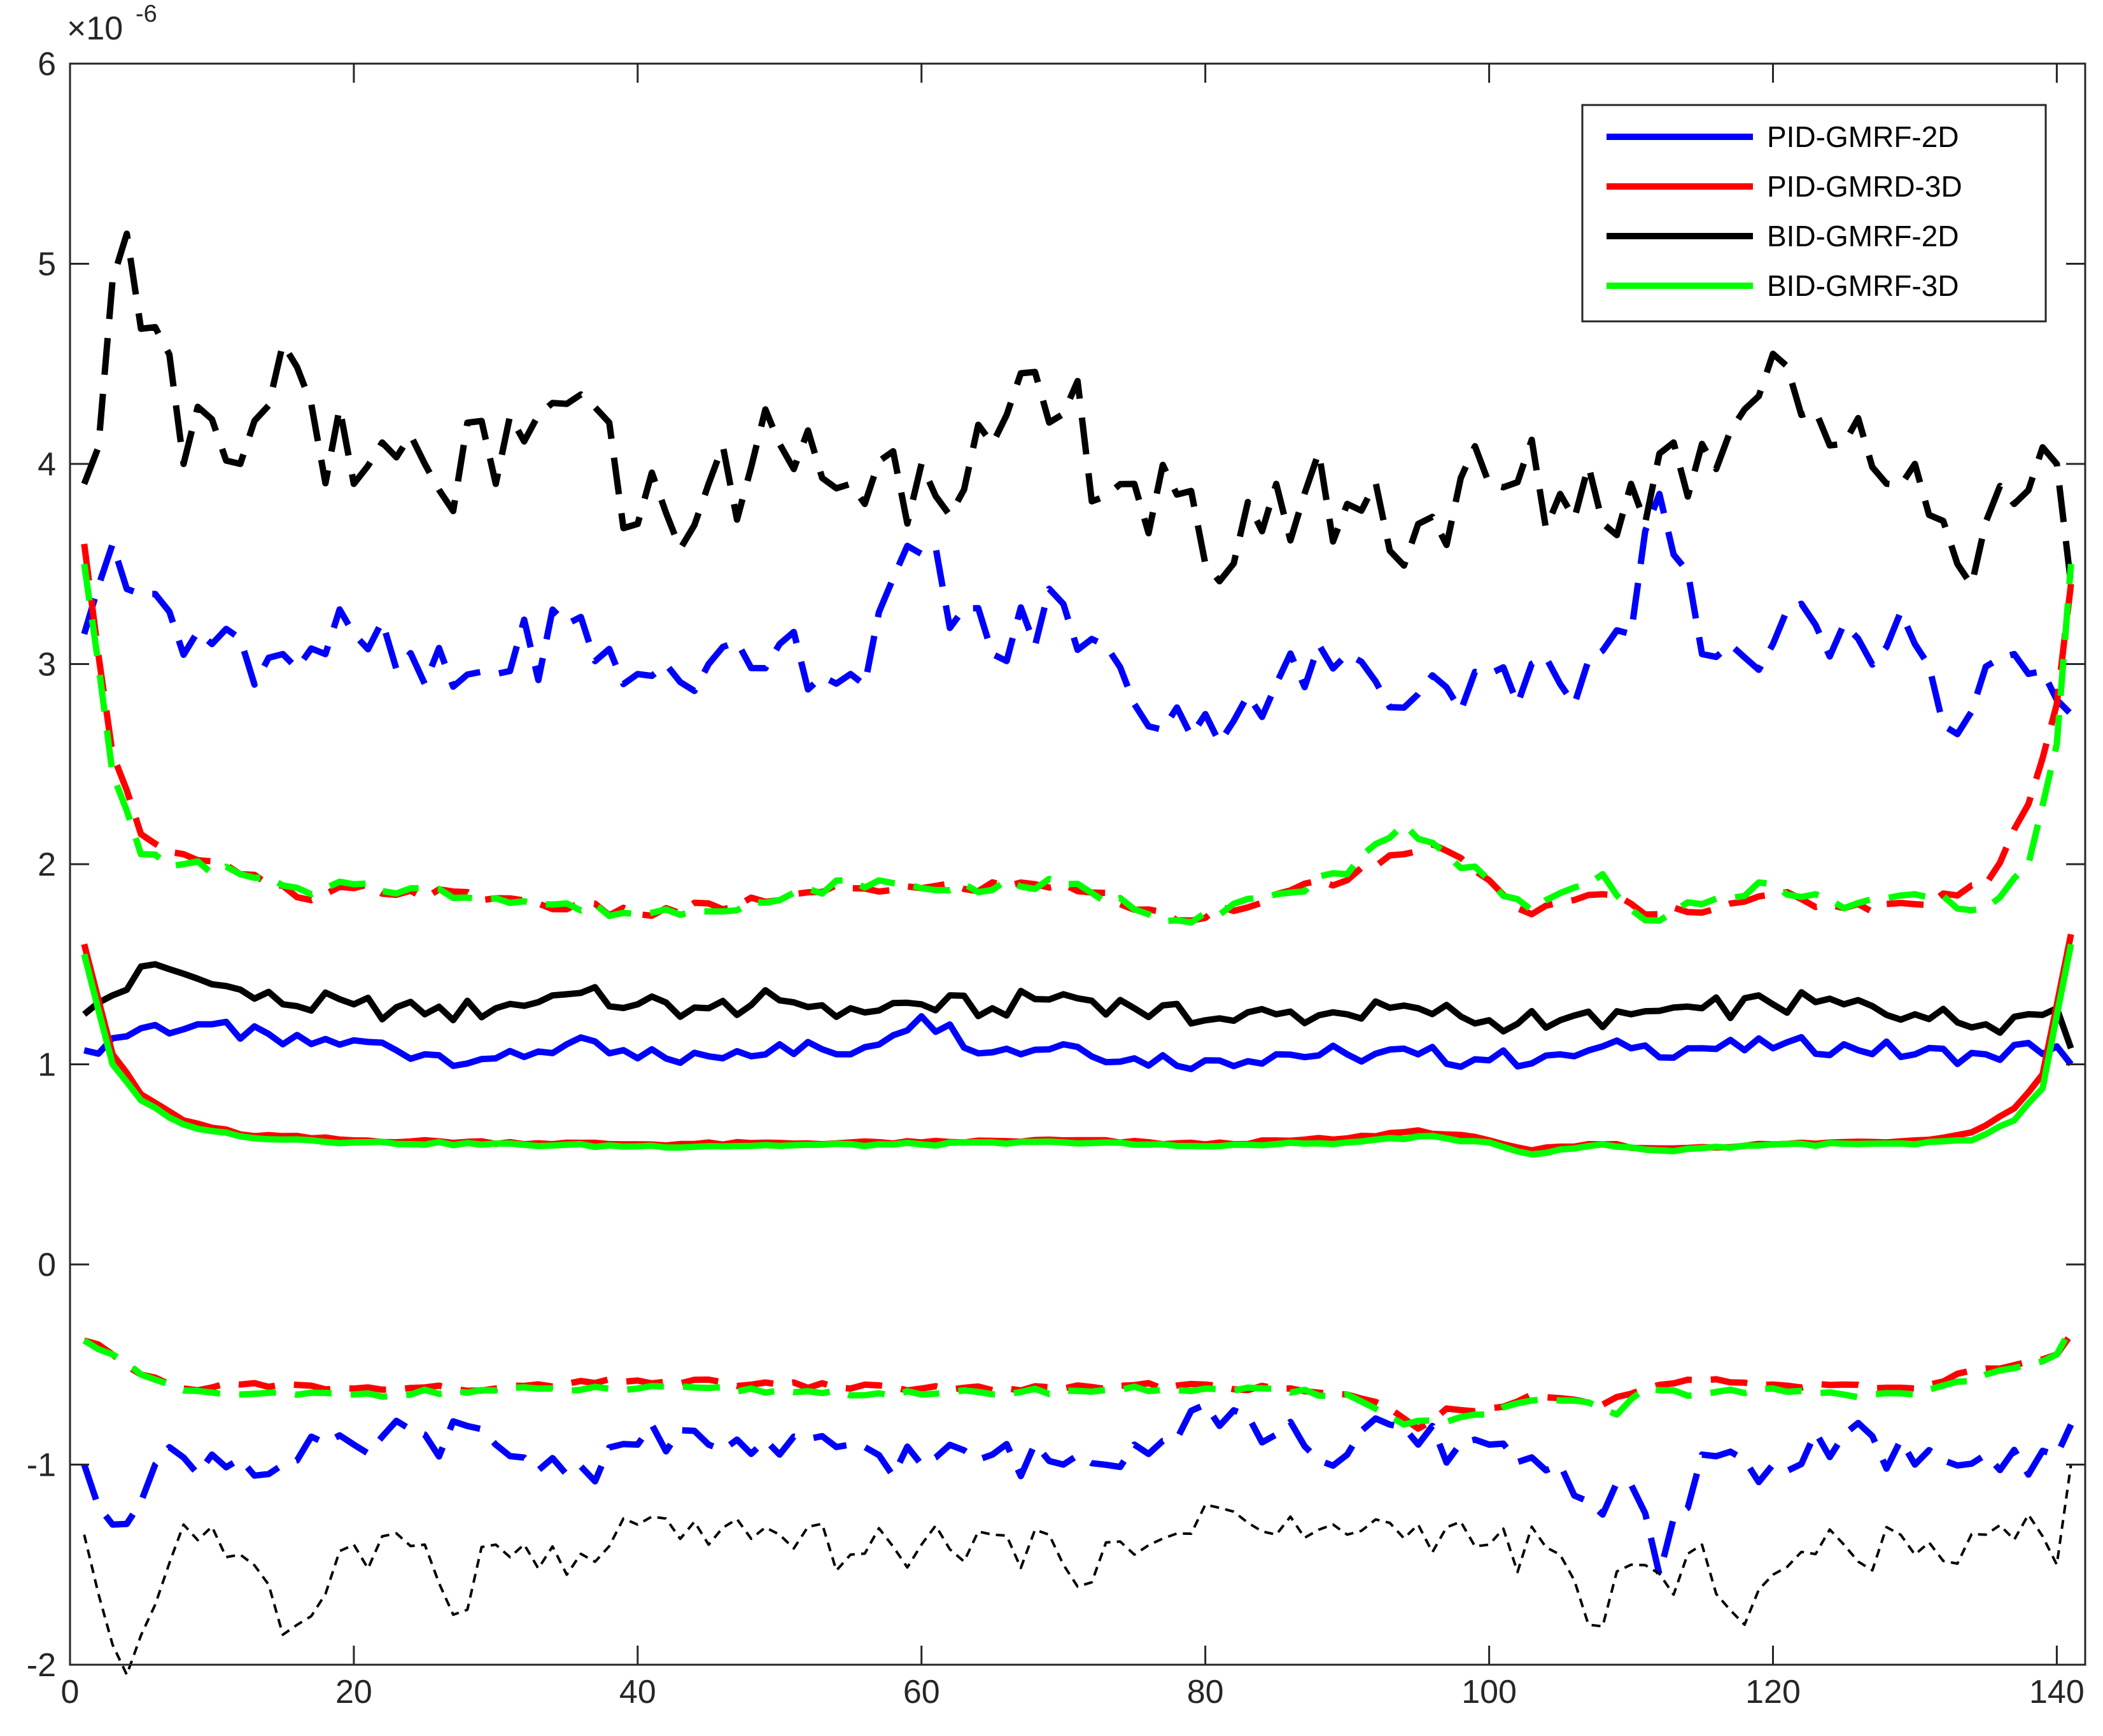  I want to click on y-tick-label: 6, so click(47, 64).